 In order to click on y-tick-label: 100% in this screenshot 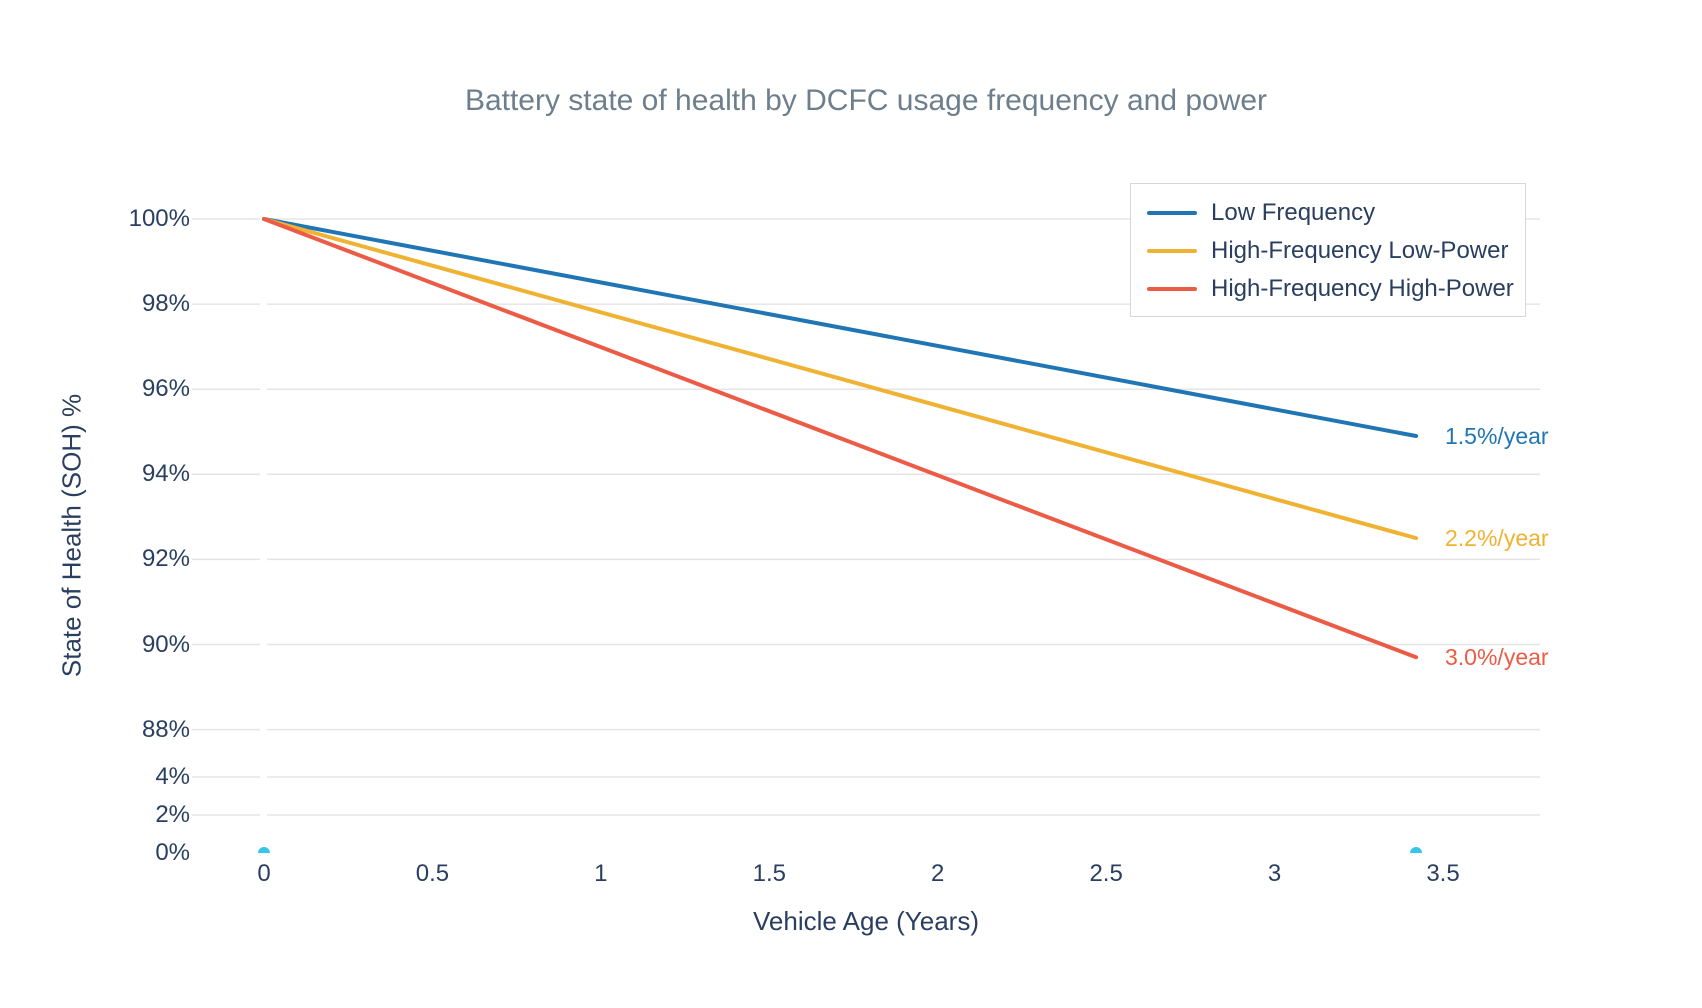, I will do `click(159, 218)`.